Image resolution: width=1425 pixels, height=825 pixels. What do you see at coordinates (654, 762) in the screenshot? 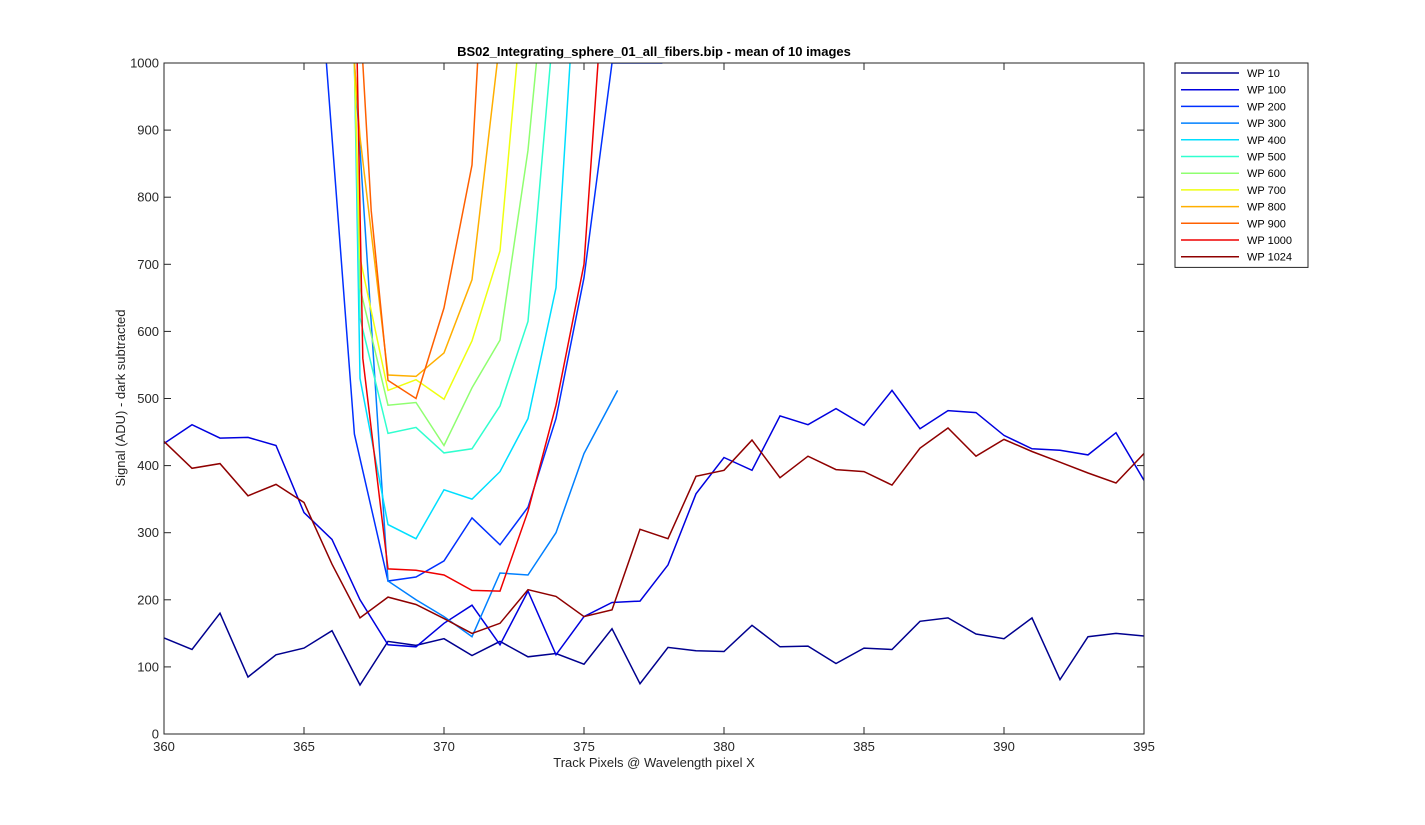
I see `x-axis-label: Track Pixels @ Wavelength pixel X` at bounding box center [654, 762].